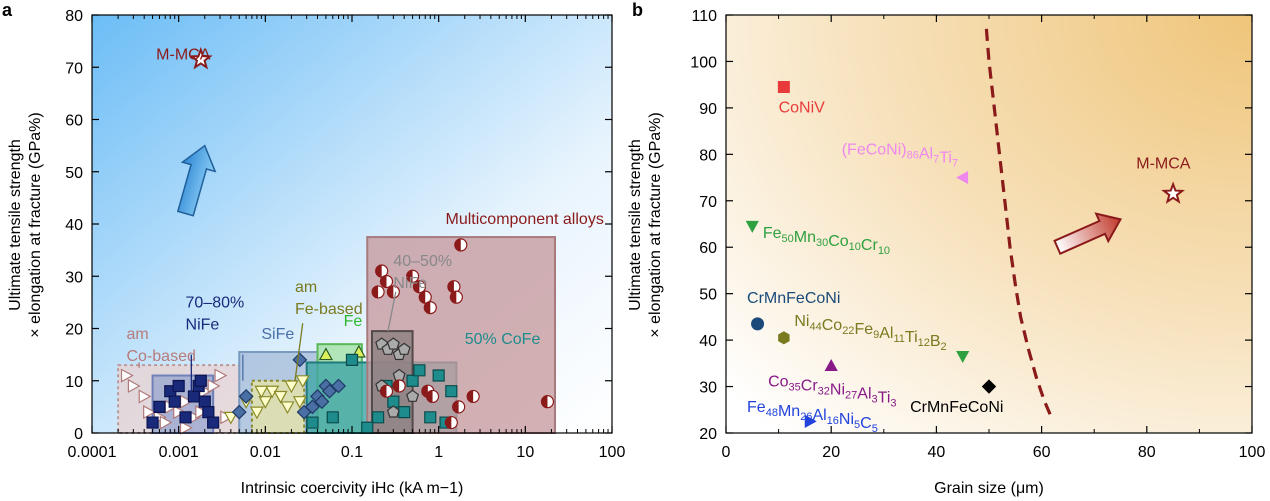 This screenshot has width=1270, height=501. What do you see at coordinates (989, 488) in the screenshot?
I see `x-axis-label-b: Grain size (μm)` at bounding box center [989, 488].